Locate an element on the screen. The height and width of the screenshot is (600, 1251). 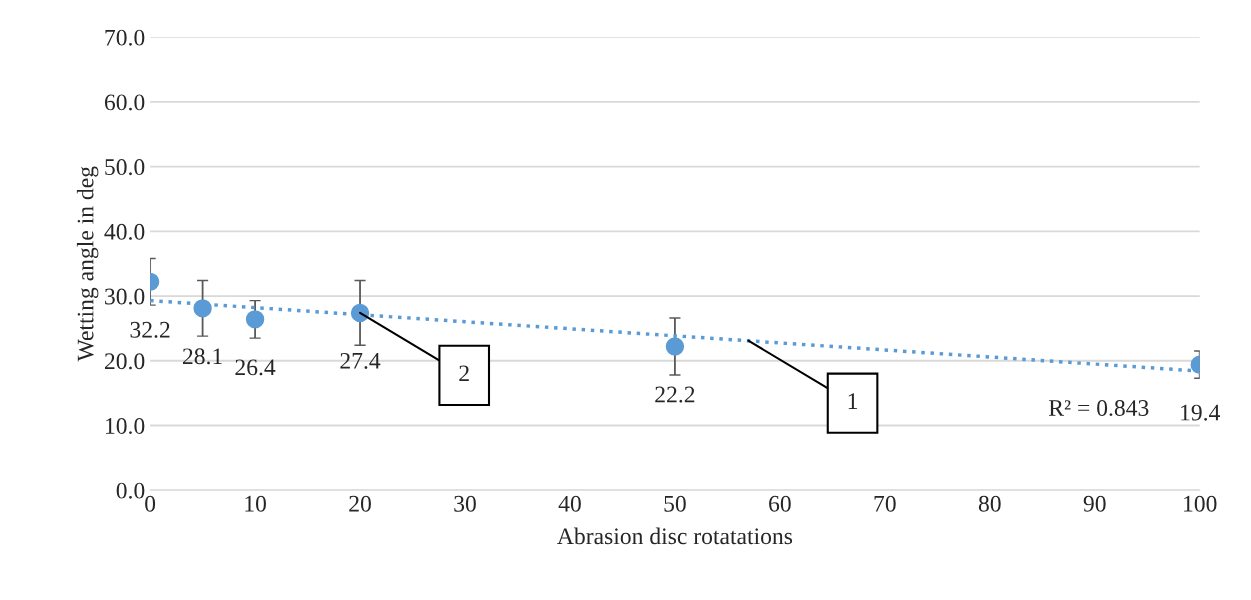
x-tick-label: 0 is located at coordinates (150, 503).